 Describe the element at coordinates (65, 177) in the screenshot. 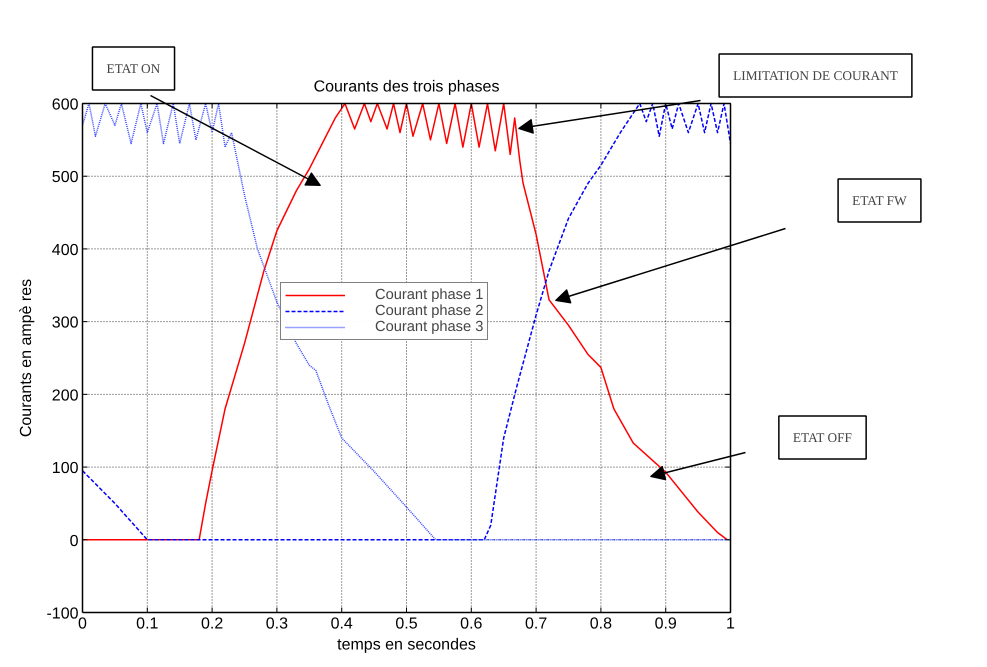

I see `y-tick-label: 500` at that location.